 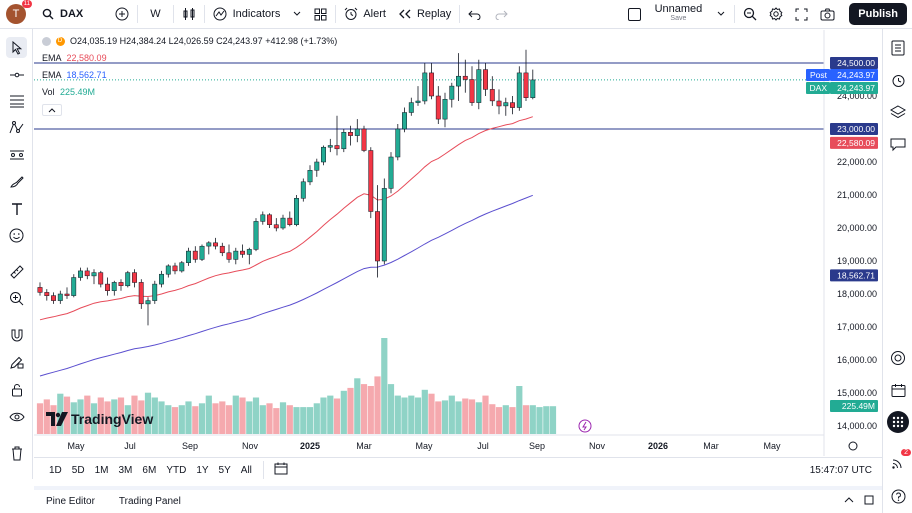 I want to click on alert-button: Alert, so click(x=365, y=14).